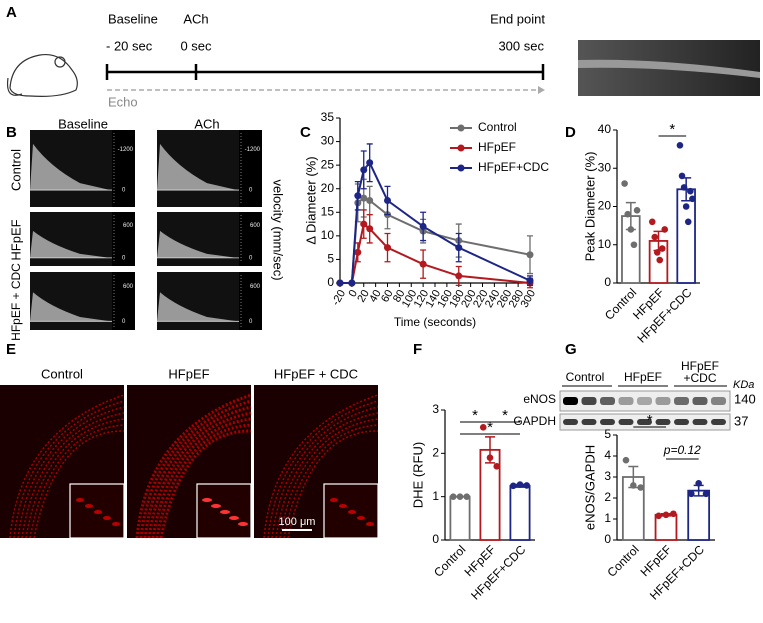 This screenshot has width=763, height=623. Describe the element at coordinates (195, 18) in the screenshot. I see `timeline-label: ACh` at that location.